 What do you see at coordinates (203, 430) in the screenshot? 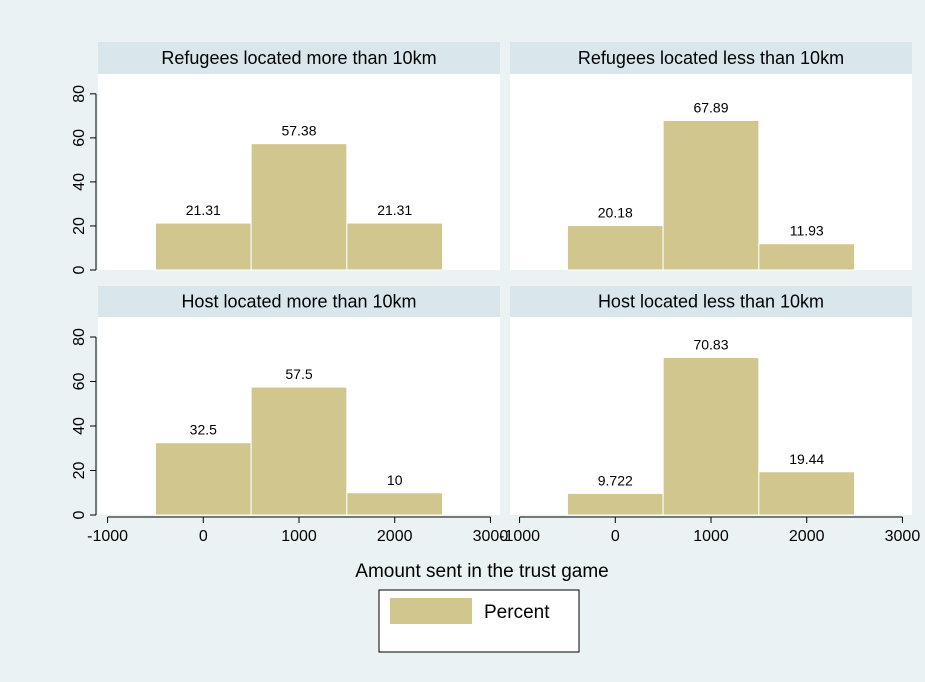
I see `bar-value-label: 32.5` at bounding box center [203, 430].